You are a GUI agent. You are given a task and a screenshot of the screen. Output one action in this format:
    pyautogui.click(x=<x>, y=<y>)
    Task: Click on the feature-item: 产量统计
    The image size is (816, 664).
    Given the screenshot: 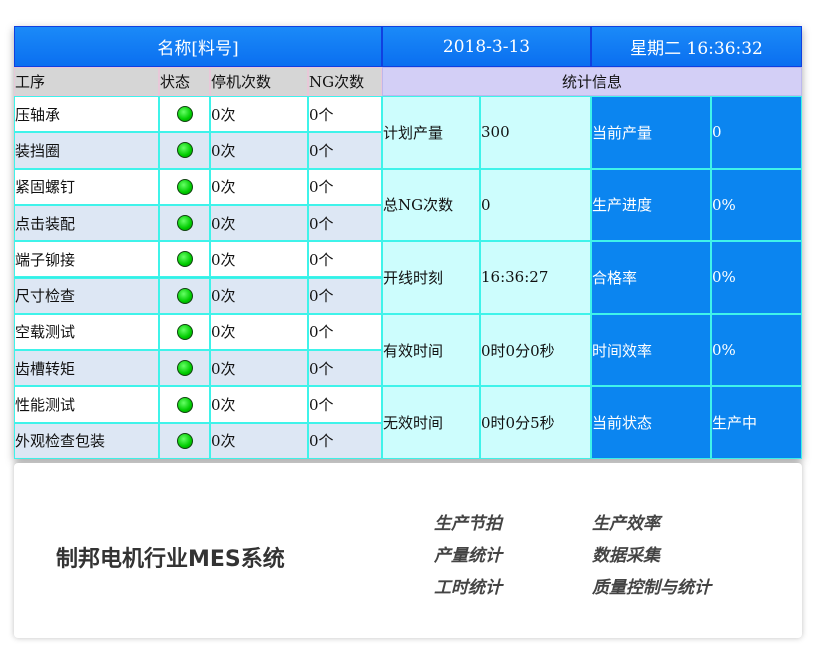 What is the action you would take?
    pyautogui.click(x=468, y=556)
    